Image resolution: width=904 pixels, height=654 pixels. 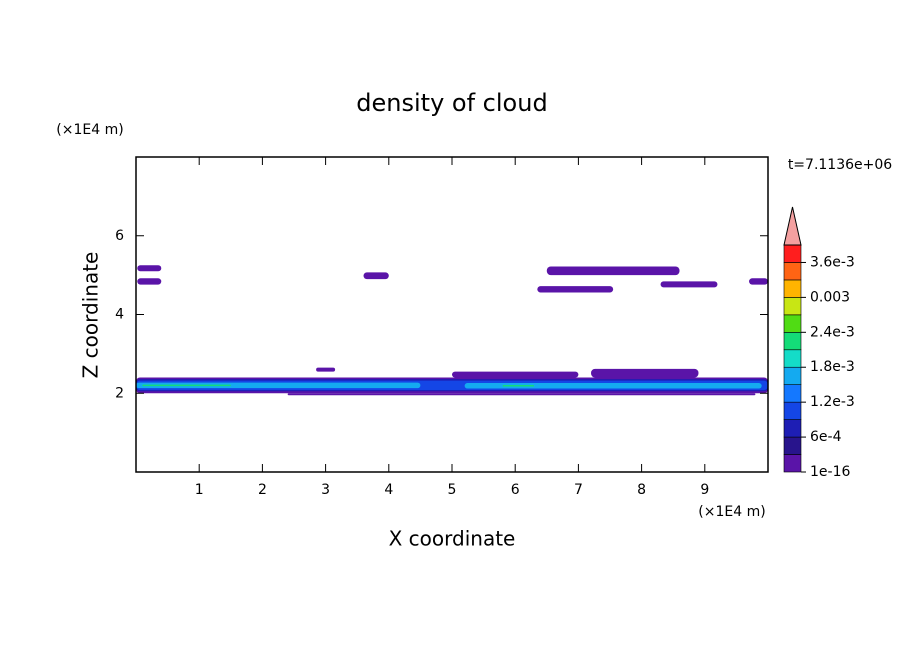 I want to click on y-tick-label: 2, so click(x=119, y=393).